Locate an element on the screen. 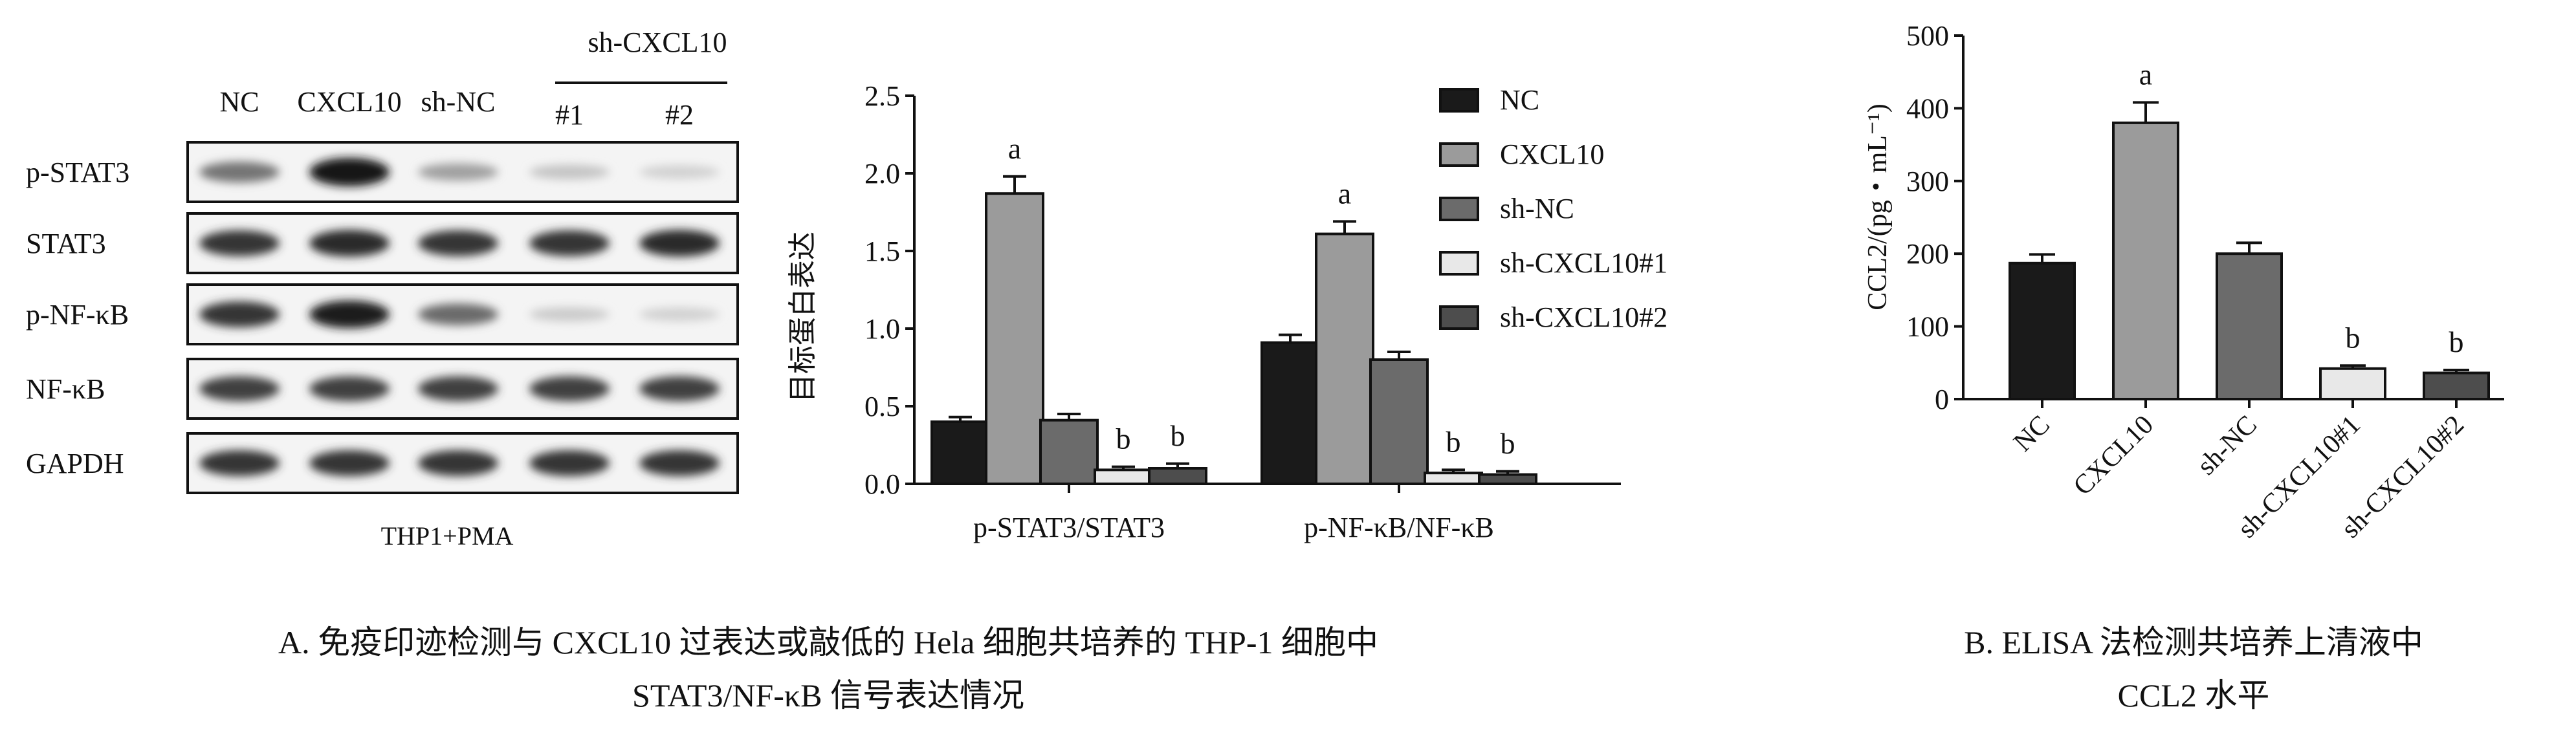 The width and height of the screenshot is (2576, 729). legend-label: sh-CXCL10#1 is located at coordinates (1584, 263).